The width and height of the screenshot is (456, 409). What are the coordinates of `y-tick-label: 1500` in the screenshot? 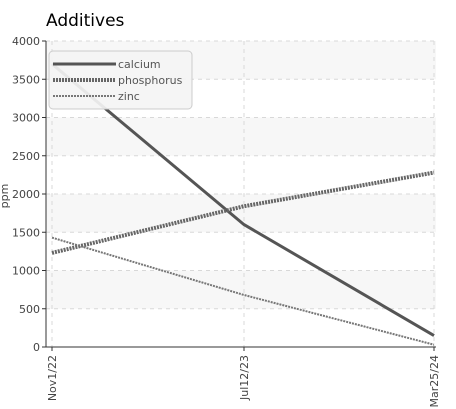 It's located at (26, 232).